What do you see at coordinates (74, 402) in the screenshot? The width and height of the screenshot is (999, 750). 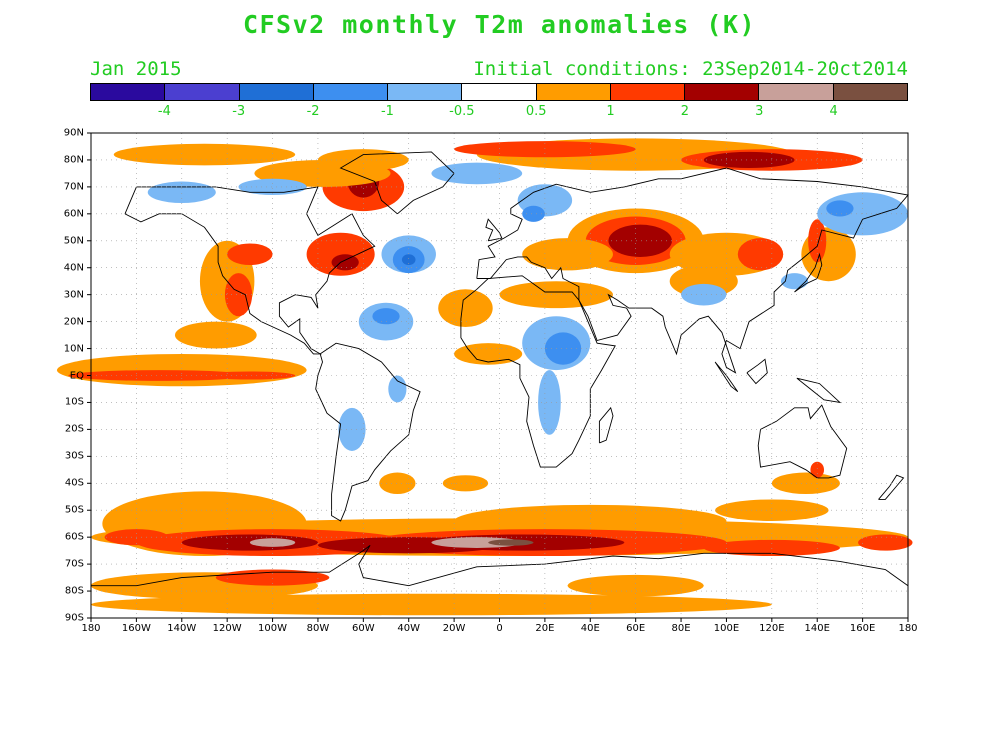 I see `latitude-label: 10S` at bounding box center [74, 402].